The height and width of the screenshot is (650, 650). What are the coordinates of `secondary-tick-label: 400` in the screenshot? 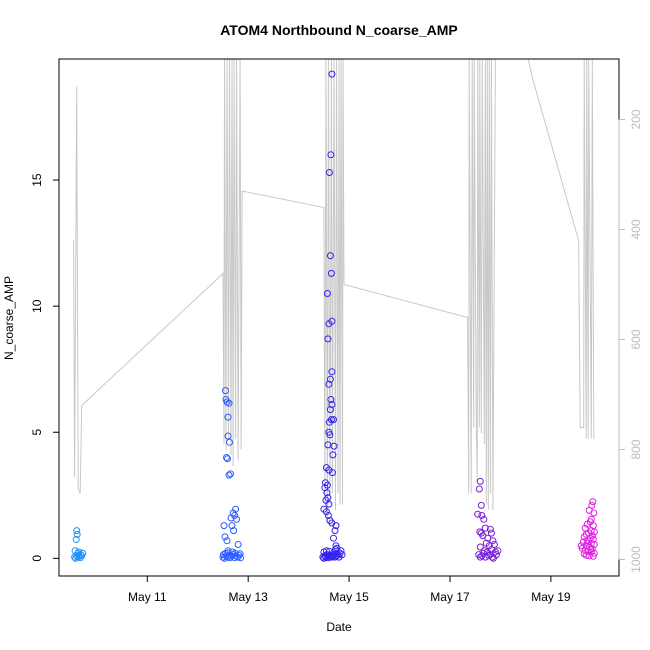 It's located at (636, 229).